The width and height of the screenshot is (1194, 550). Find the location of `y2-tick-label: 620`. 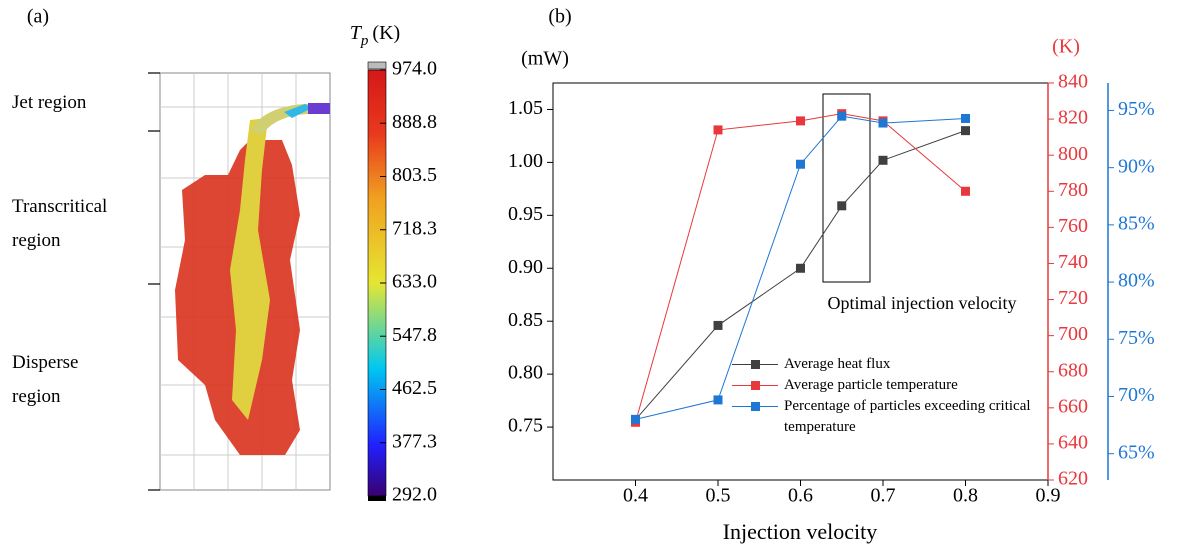

y2-tick-label: 620 is located at coordinates (1073, 479).